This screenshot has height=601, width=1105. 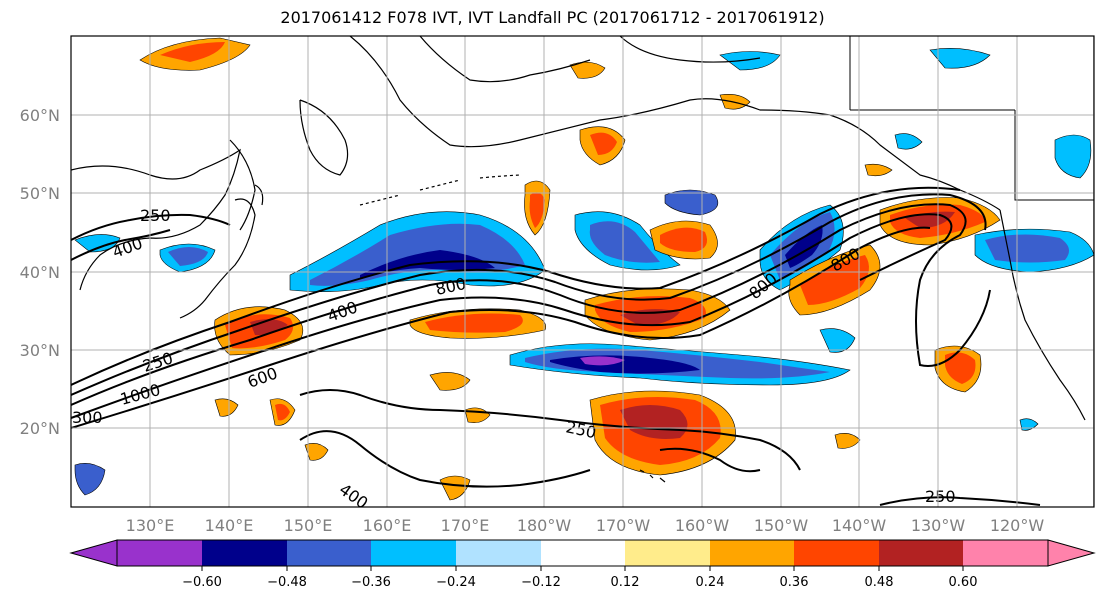 What do you see at coordinates (582, 568) in the screenshot?
I see `colorbar-ticks` at bounding box center [582, 568].